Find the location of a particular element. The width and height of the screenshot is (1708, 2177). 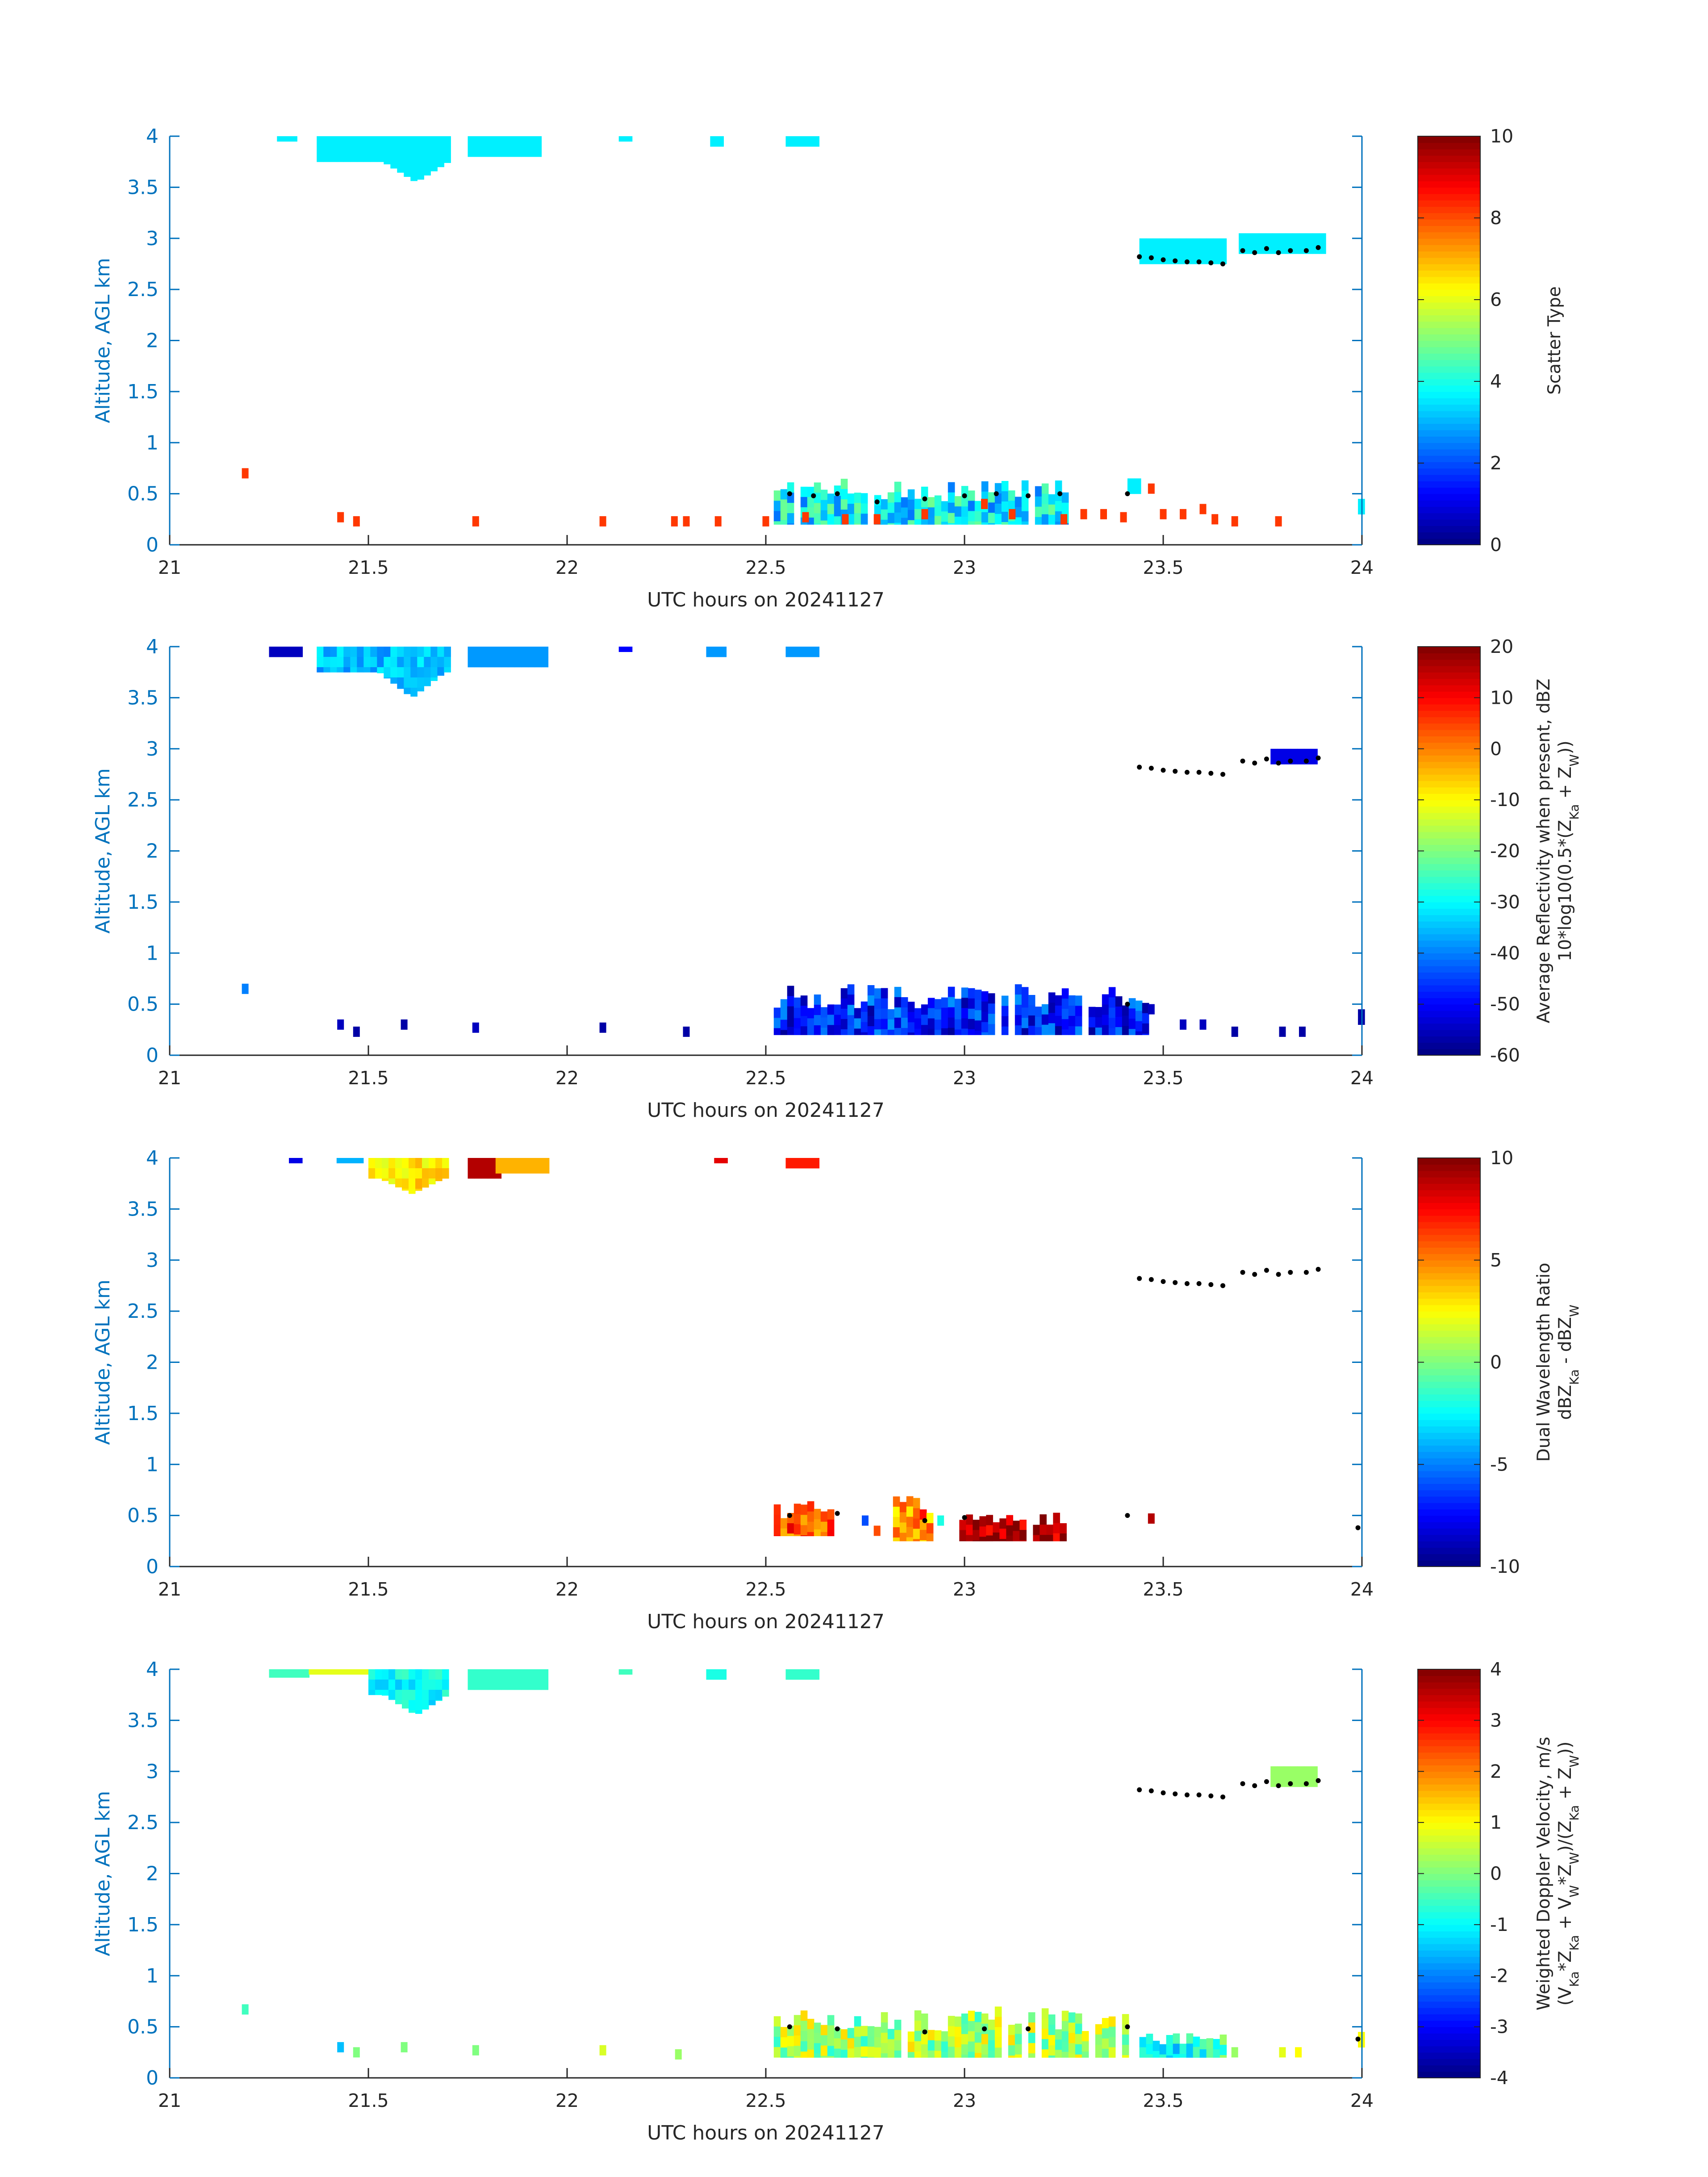

title-part: *Z is located at coordinates (1565, 1961).